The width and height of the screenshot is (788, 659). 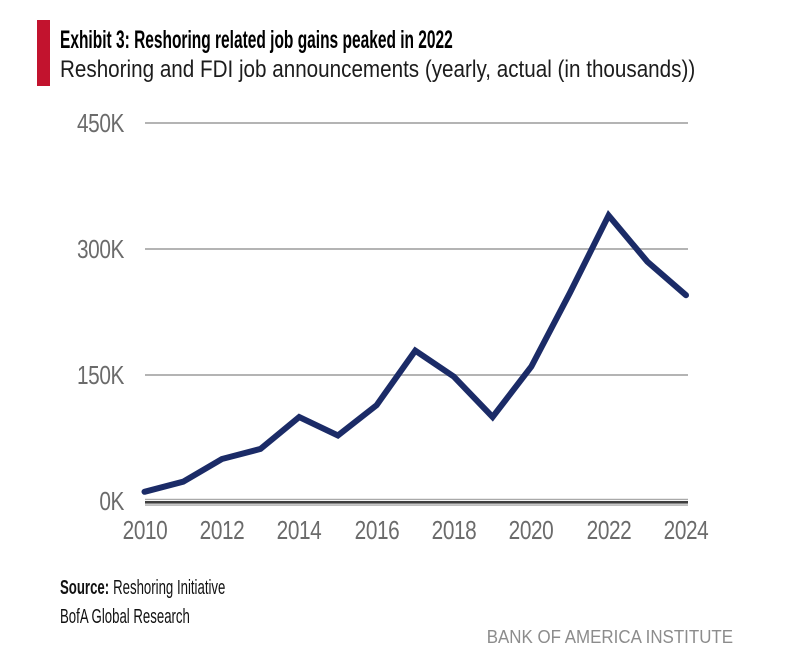 What do you see at coordinates (169, 588) in the screenshot?
I see `source-text: Reshoring Initiative` at bounding box center [169, 588].